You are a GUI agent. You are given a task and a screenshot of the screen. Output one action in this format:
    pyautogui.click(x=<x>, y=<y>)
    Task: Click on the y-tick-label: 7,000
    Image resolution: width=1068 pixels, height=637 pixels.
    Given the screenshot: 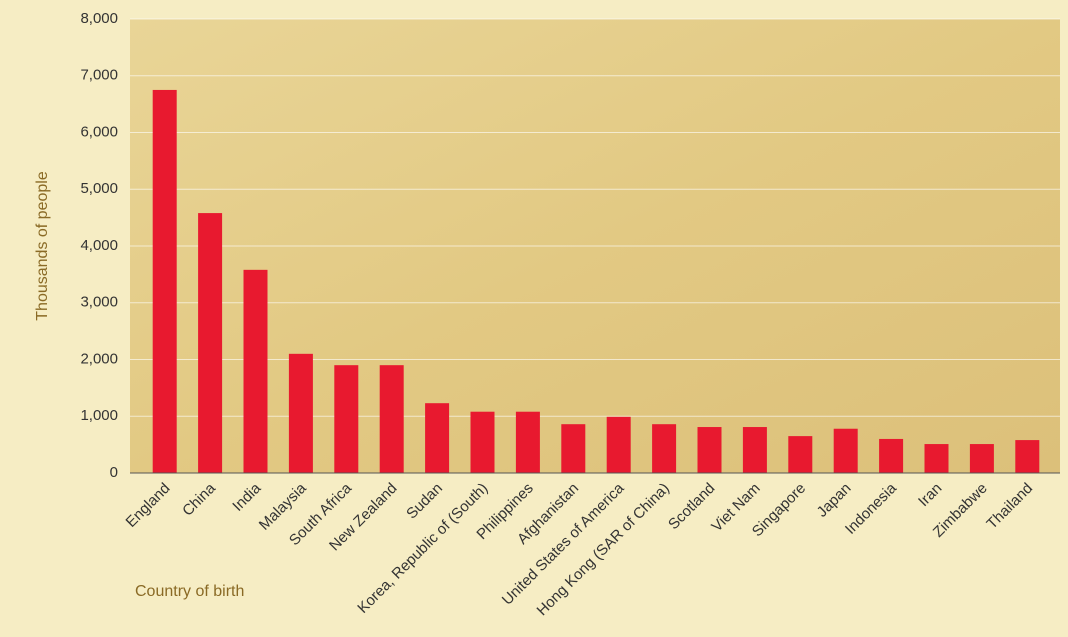 What is the action you would take?
    pyautogui.click(x=99, y=75)
    